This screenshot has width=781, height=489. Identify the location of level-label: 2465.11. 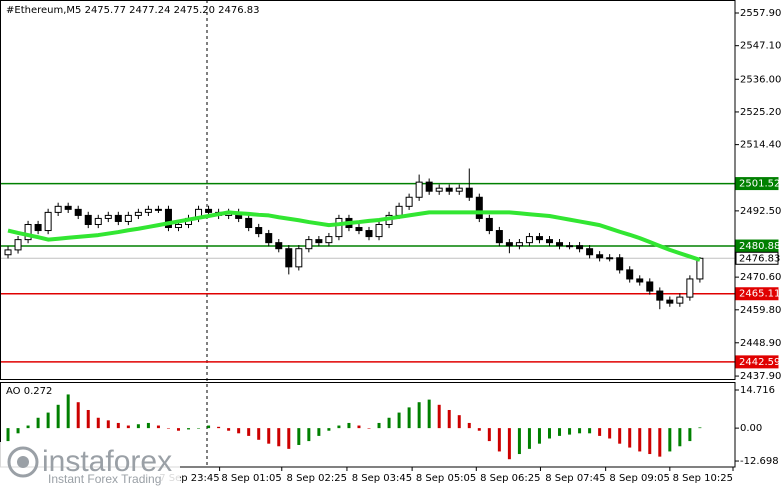
(759, 294).